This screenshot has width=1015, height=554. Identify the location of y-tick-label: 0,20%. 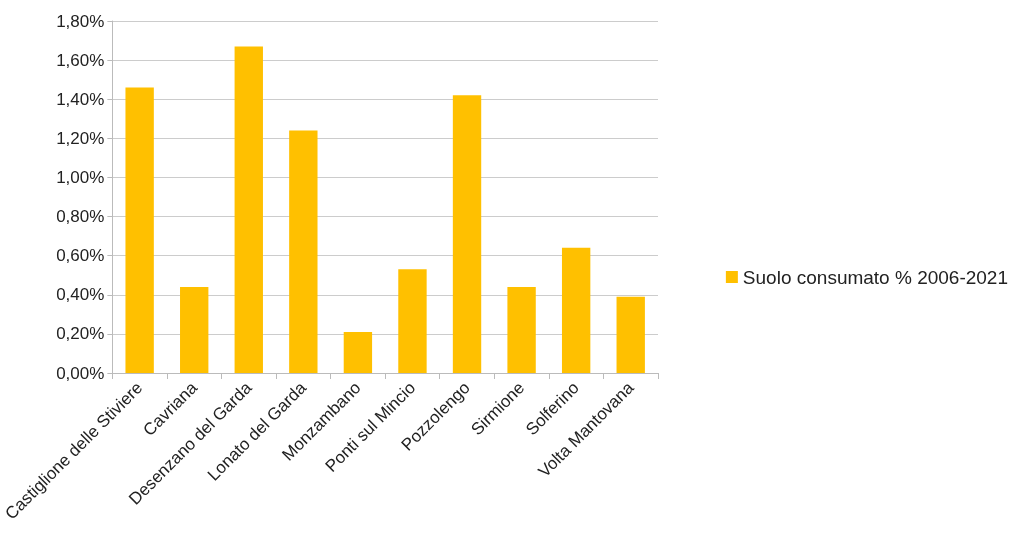
(80, 334).